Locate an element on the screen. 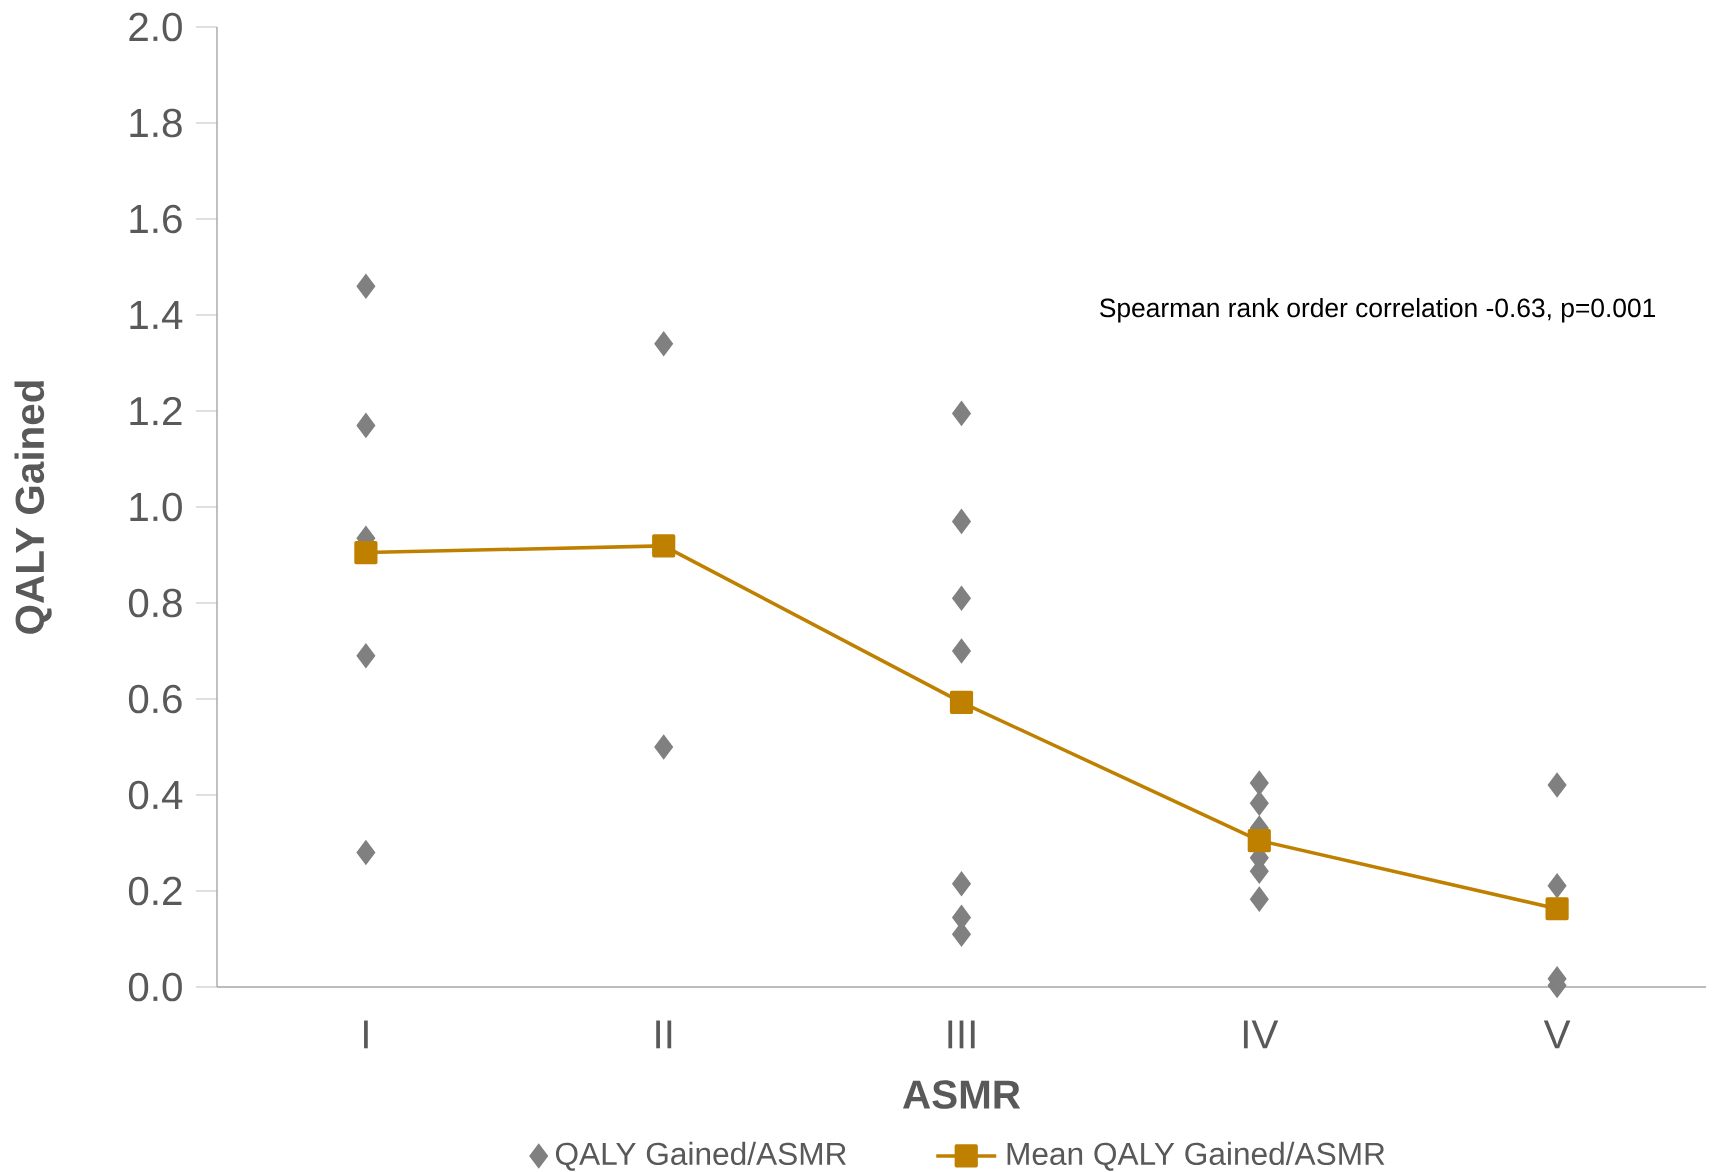 The height and width of the screenshot is (1172, 1716). legend-label: QALY Gained/ASMR is located at coordinates (700, 1156).